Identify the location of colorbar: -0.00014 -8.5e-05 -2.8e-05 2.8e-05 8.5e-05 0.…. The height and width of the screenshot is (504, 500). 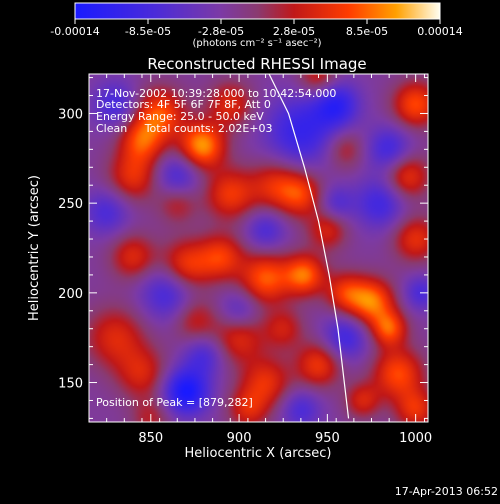
(256, 25).